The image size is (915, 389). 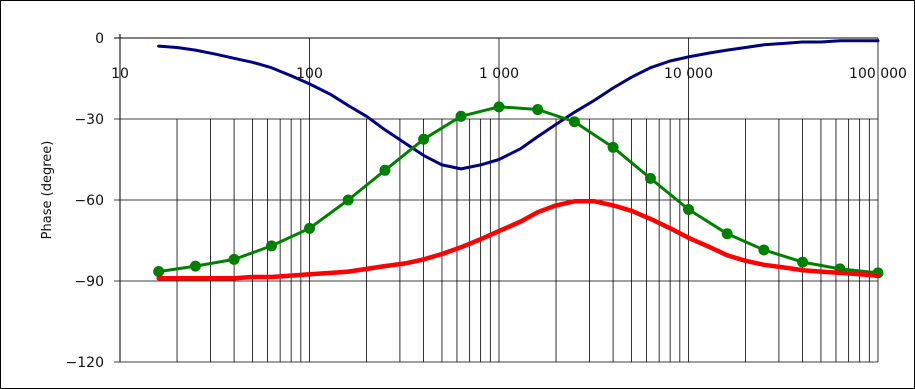 I want to click on x-tick-label: 100, so click(x=309, y=74).